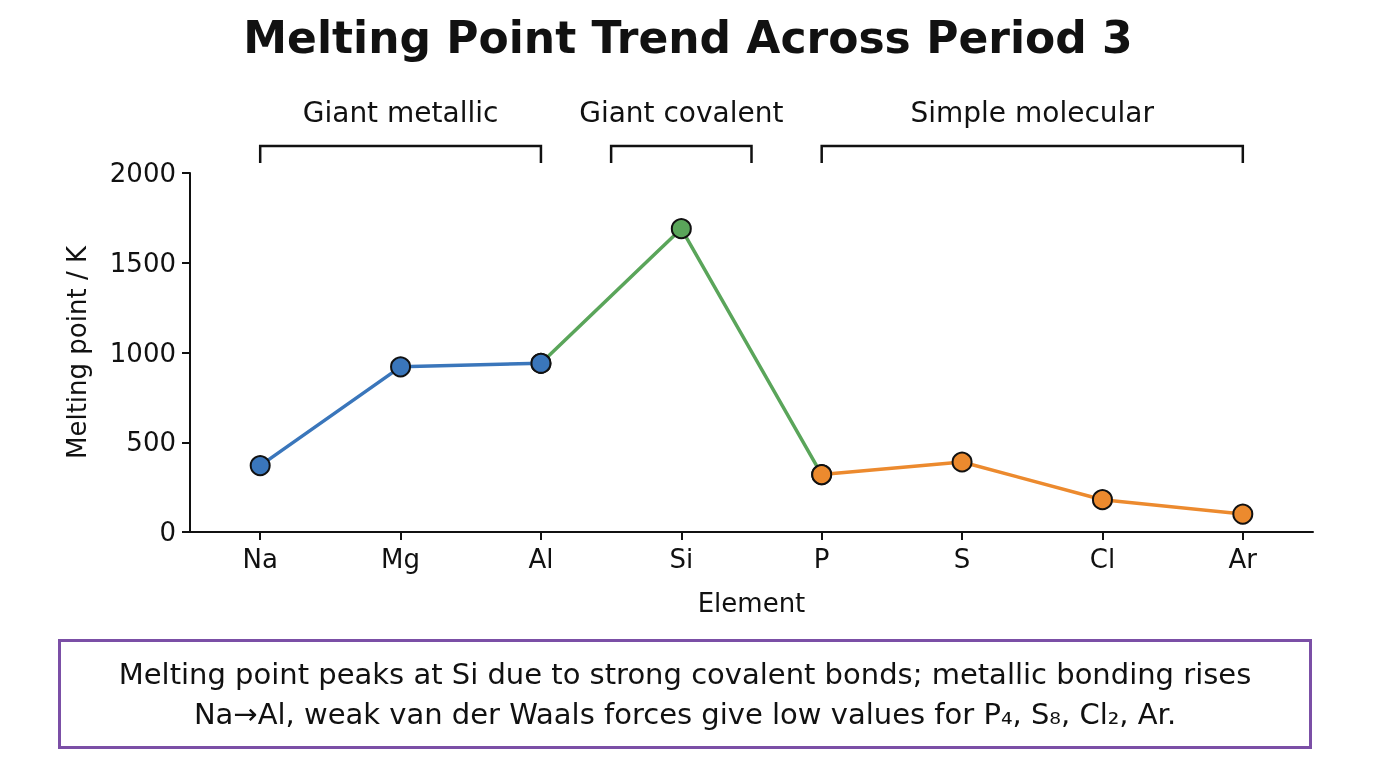 The image size is (1376, 768). What do you see at coordinates (401, 559) in the screenshot?
I see `x-tick-label: Mg` at bounding box center [401, 559].